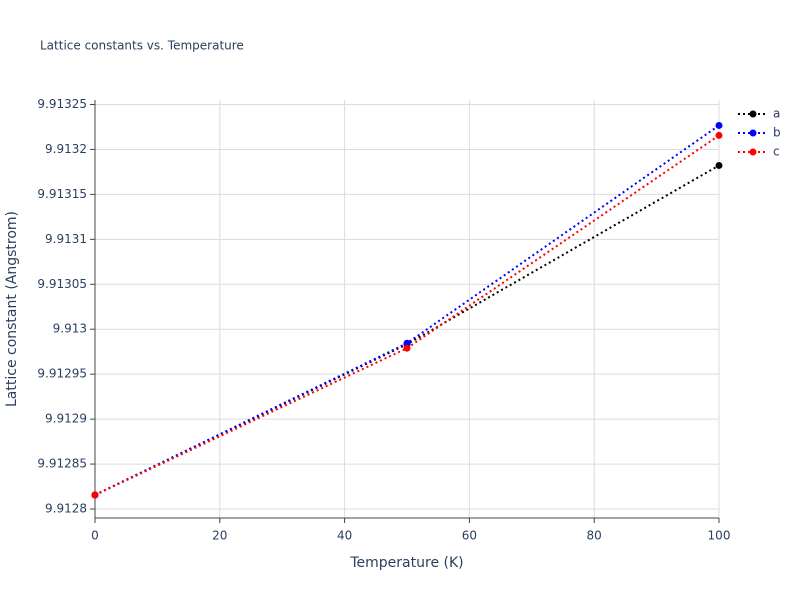 This screenshot has height=600, width=800. I want to click on x-axis-label: Temperature (K), so click(406, 563).